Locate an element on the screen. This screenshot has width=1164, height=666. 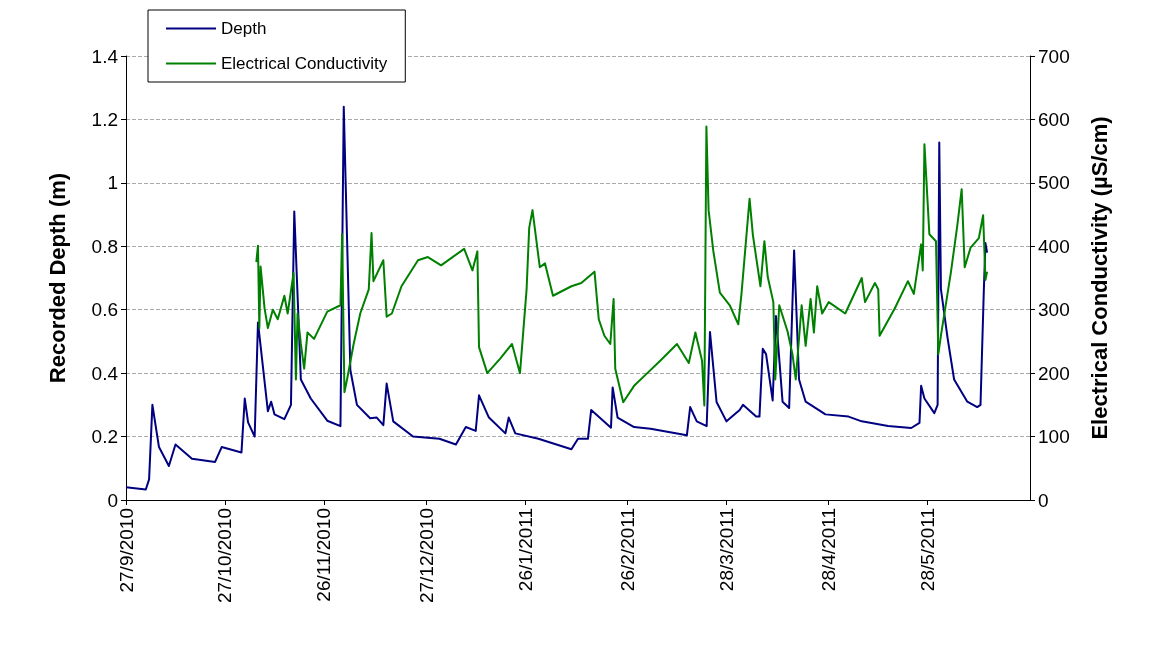
y2-tick-label: 600 is located at coordinates (1054, 119).